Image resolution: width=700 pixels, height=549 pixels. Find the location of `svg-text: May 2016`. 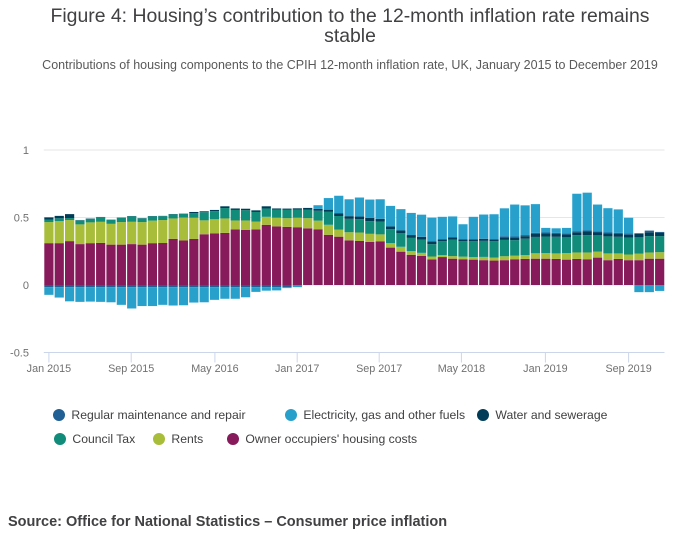

svg-text: May 2016 is located at coordinates (214, 369).